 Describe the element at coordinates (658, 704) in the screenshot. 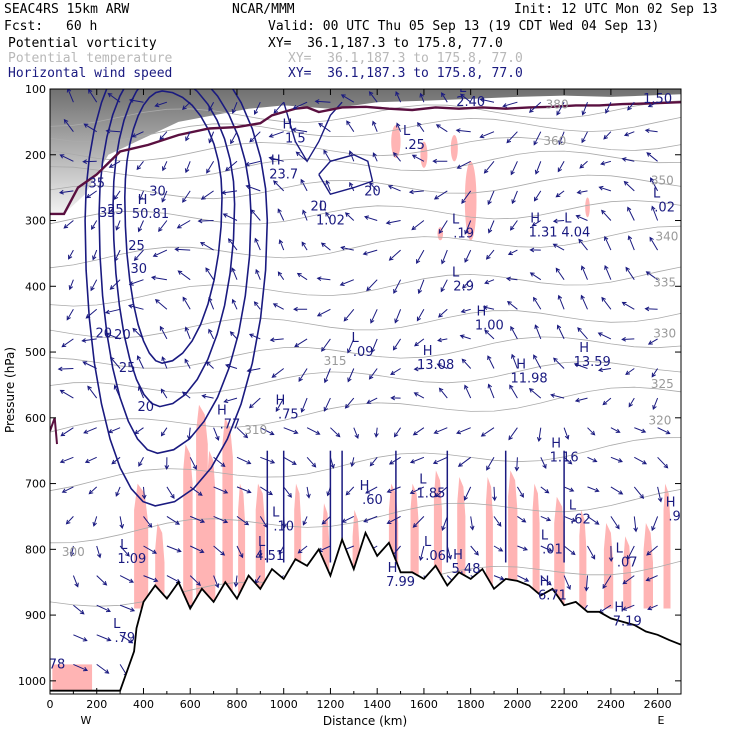

I see `x-tick-label-2600: 2600` at that location.